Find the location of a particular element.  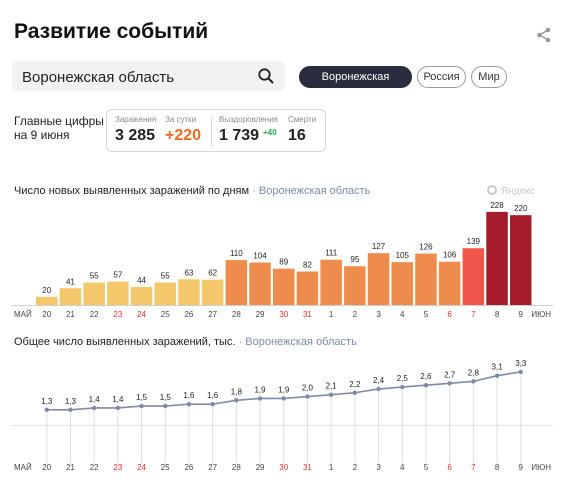

bar-value-label: 139 is located at coordinates (474, 241).